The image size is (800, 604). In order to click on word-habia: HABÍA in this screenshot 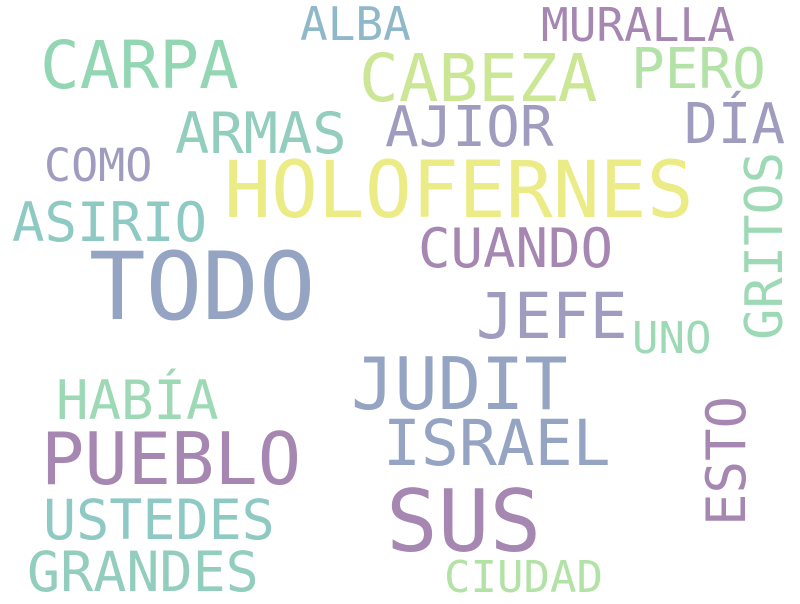, I will do `click(137, 400)`.